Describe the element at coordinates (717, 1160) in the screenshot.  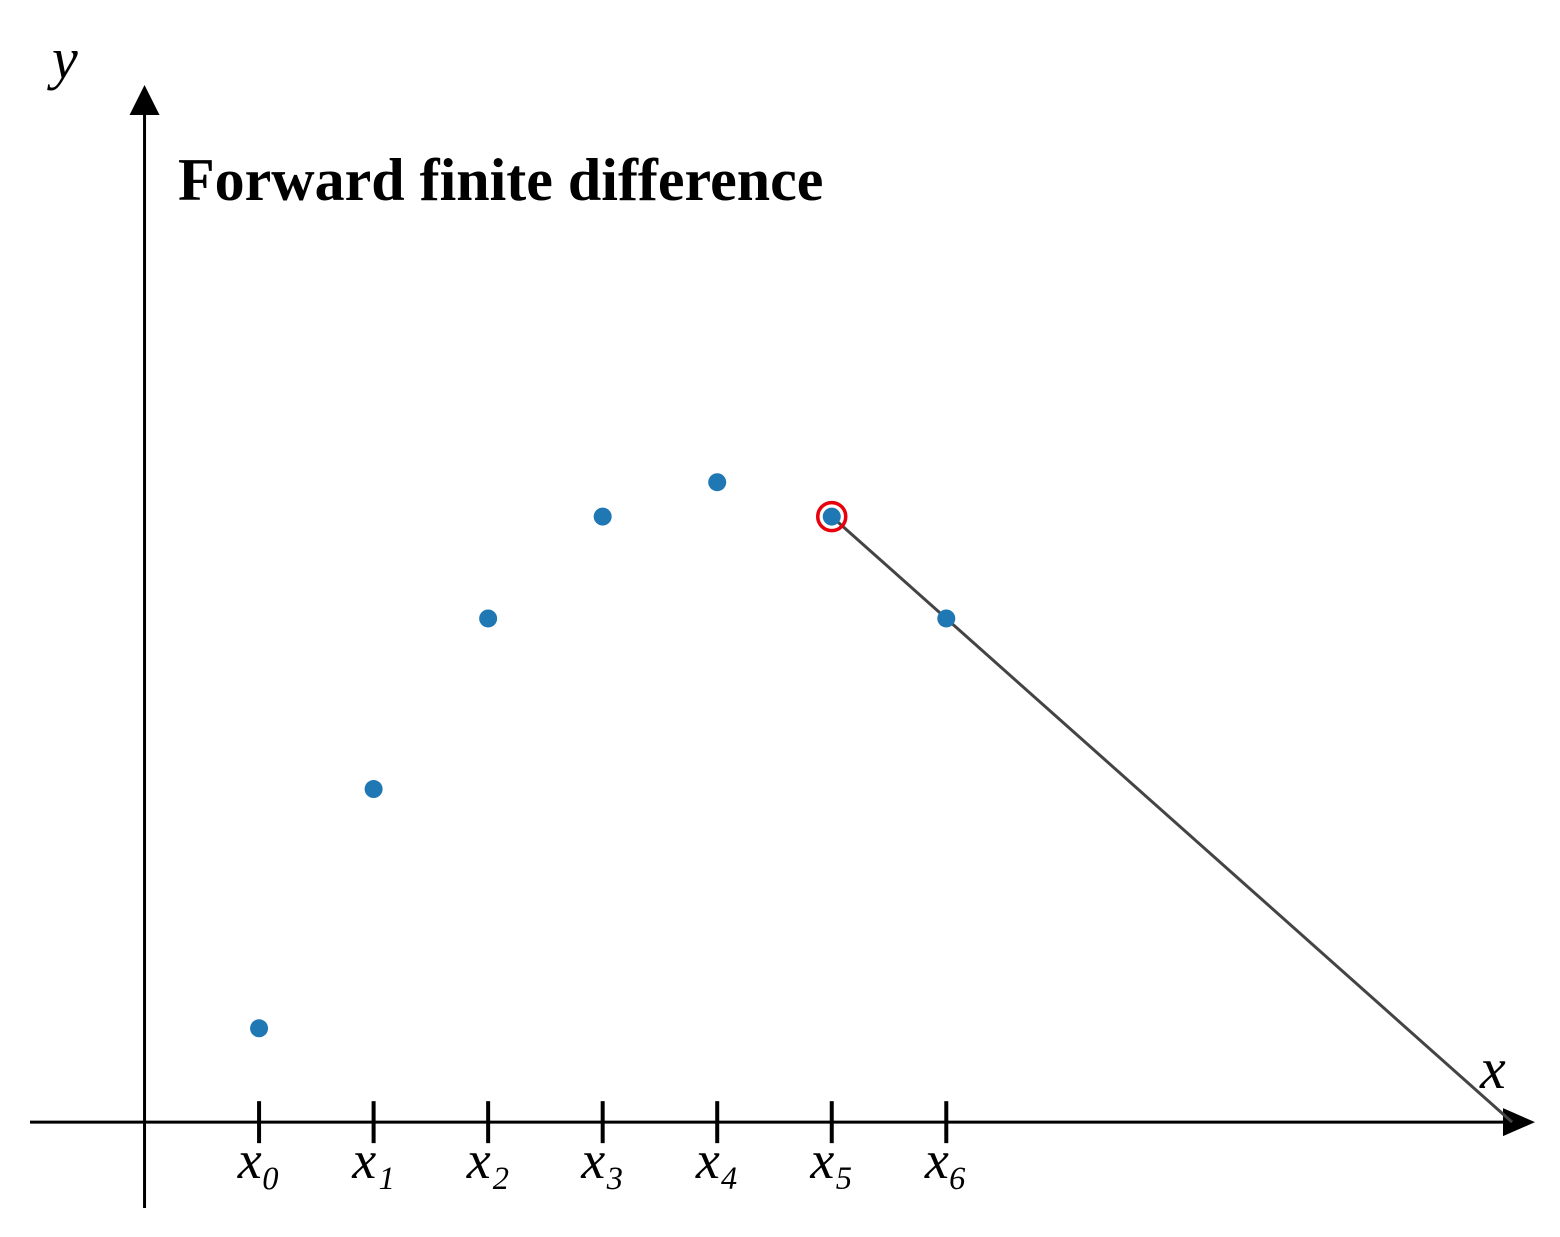
I see `x-tick-label: x₄` at that location.